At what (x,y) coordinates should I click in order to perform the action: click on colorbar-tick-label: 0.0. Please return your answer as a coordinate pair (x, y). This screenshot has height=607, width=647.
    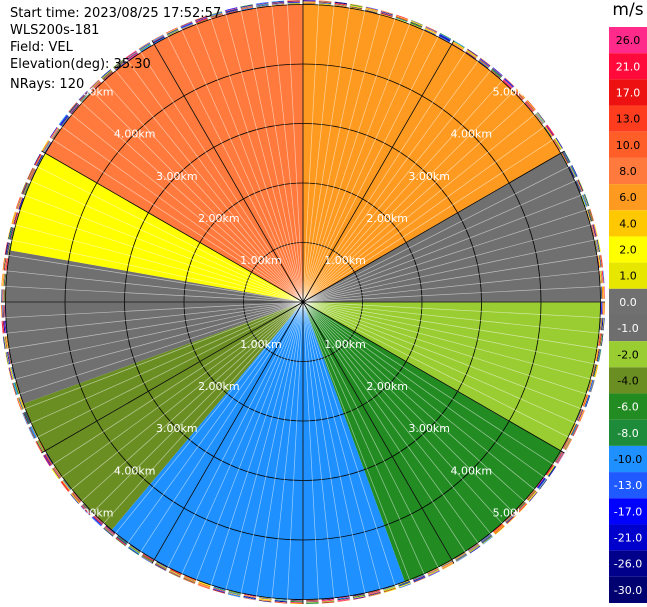
    Looking at the image, I should click on (628, 302).